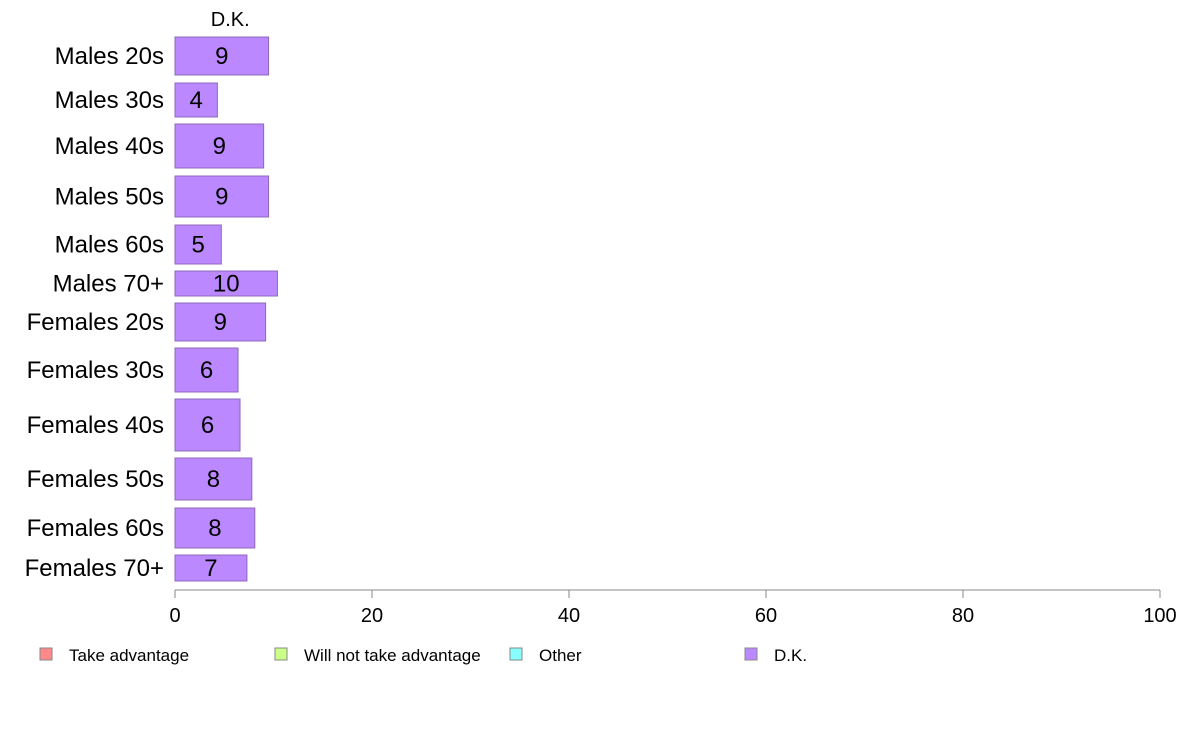 The height and width of the screenshot is (736, 1188). Describe the element at coordinates (95, 322) in the screenshot. I see `category-label: Females 20s` at that location.